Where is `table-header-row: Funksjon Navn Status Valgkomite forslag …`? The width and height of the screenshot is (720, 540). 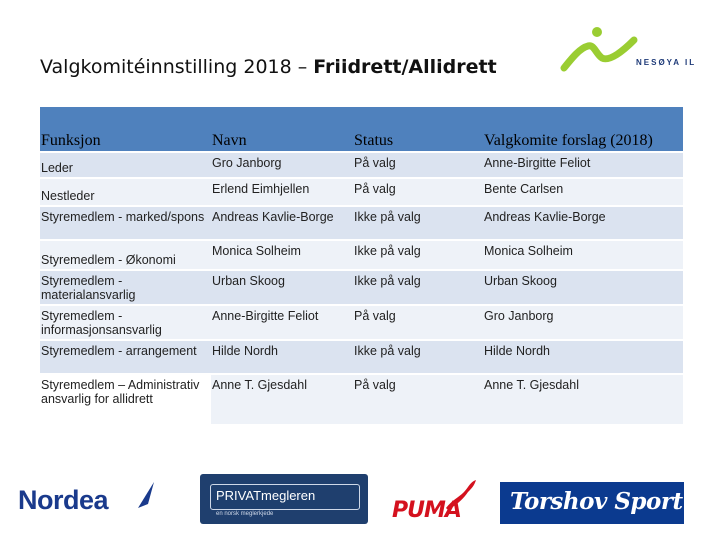 table-header-row: Funksjon Navn Status Valgkomite forslag … is located at coordinates (361, 129).